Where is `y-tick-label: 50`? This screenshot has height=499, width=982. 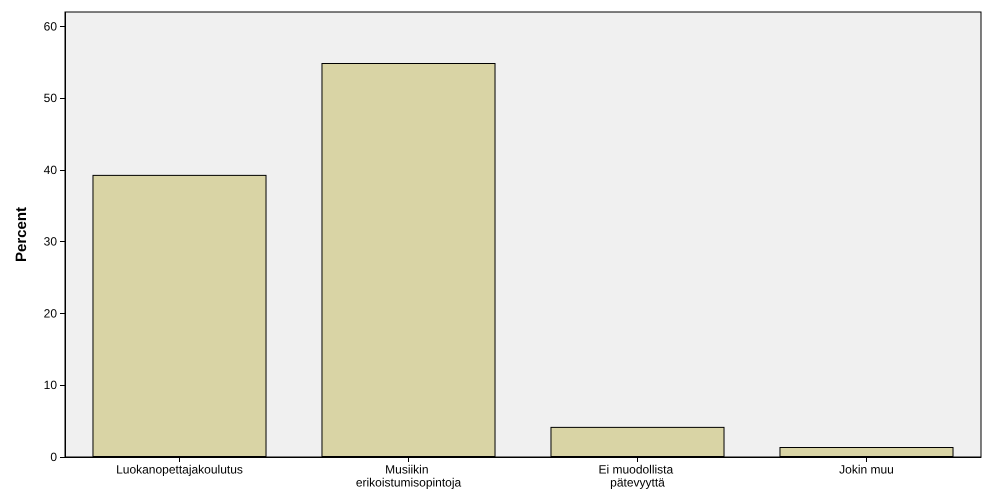
y-tick-label: 50 is located at coordinates (51, 98).